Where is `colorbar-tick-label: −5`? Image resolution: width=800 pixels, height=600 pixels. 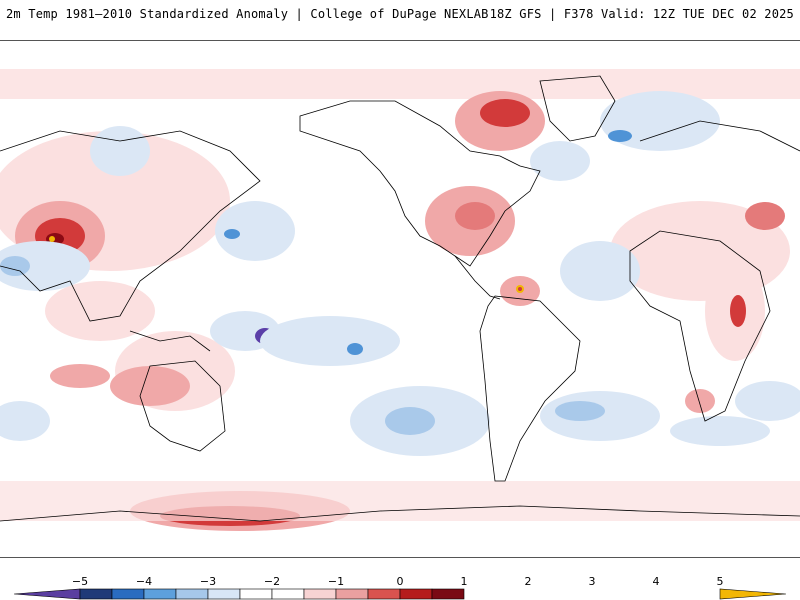 colorbar-tick-label: −5 is located at coordinates (80, 581).